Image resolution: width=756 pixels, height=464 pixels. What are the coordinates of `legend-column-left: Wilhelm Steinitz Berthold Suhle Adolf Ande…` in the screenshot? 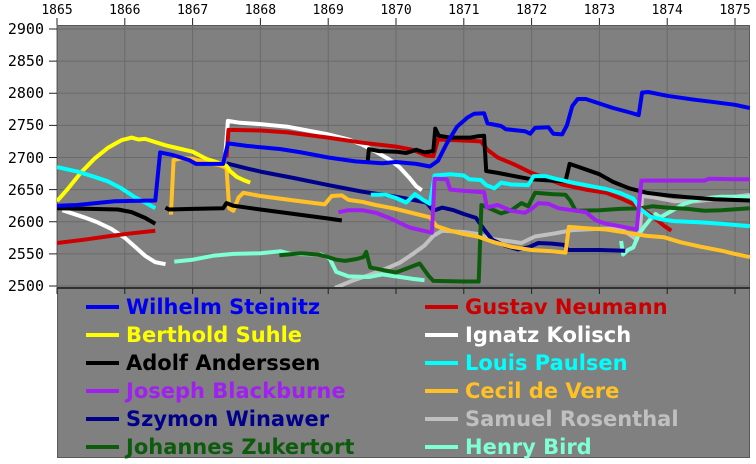 It's located at (220, 377).